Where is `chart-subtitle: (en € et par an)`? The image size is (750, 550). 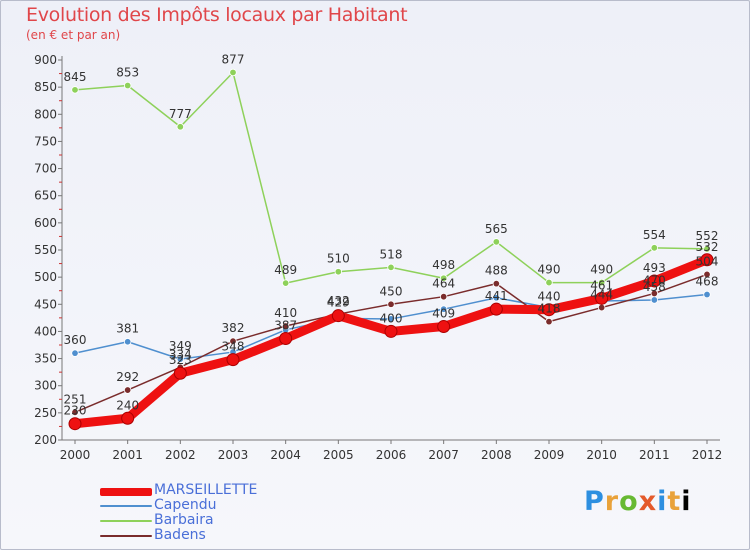 chart-subtitle: (en € et par an) is located at coordinates (73, 35).